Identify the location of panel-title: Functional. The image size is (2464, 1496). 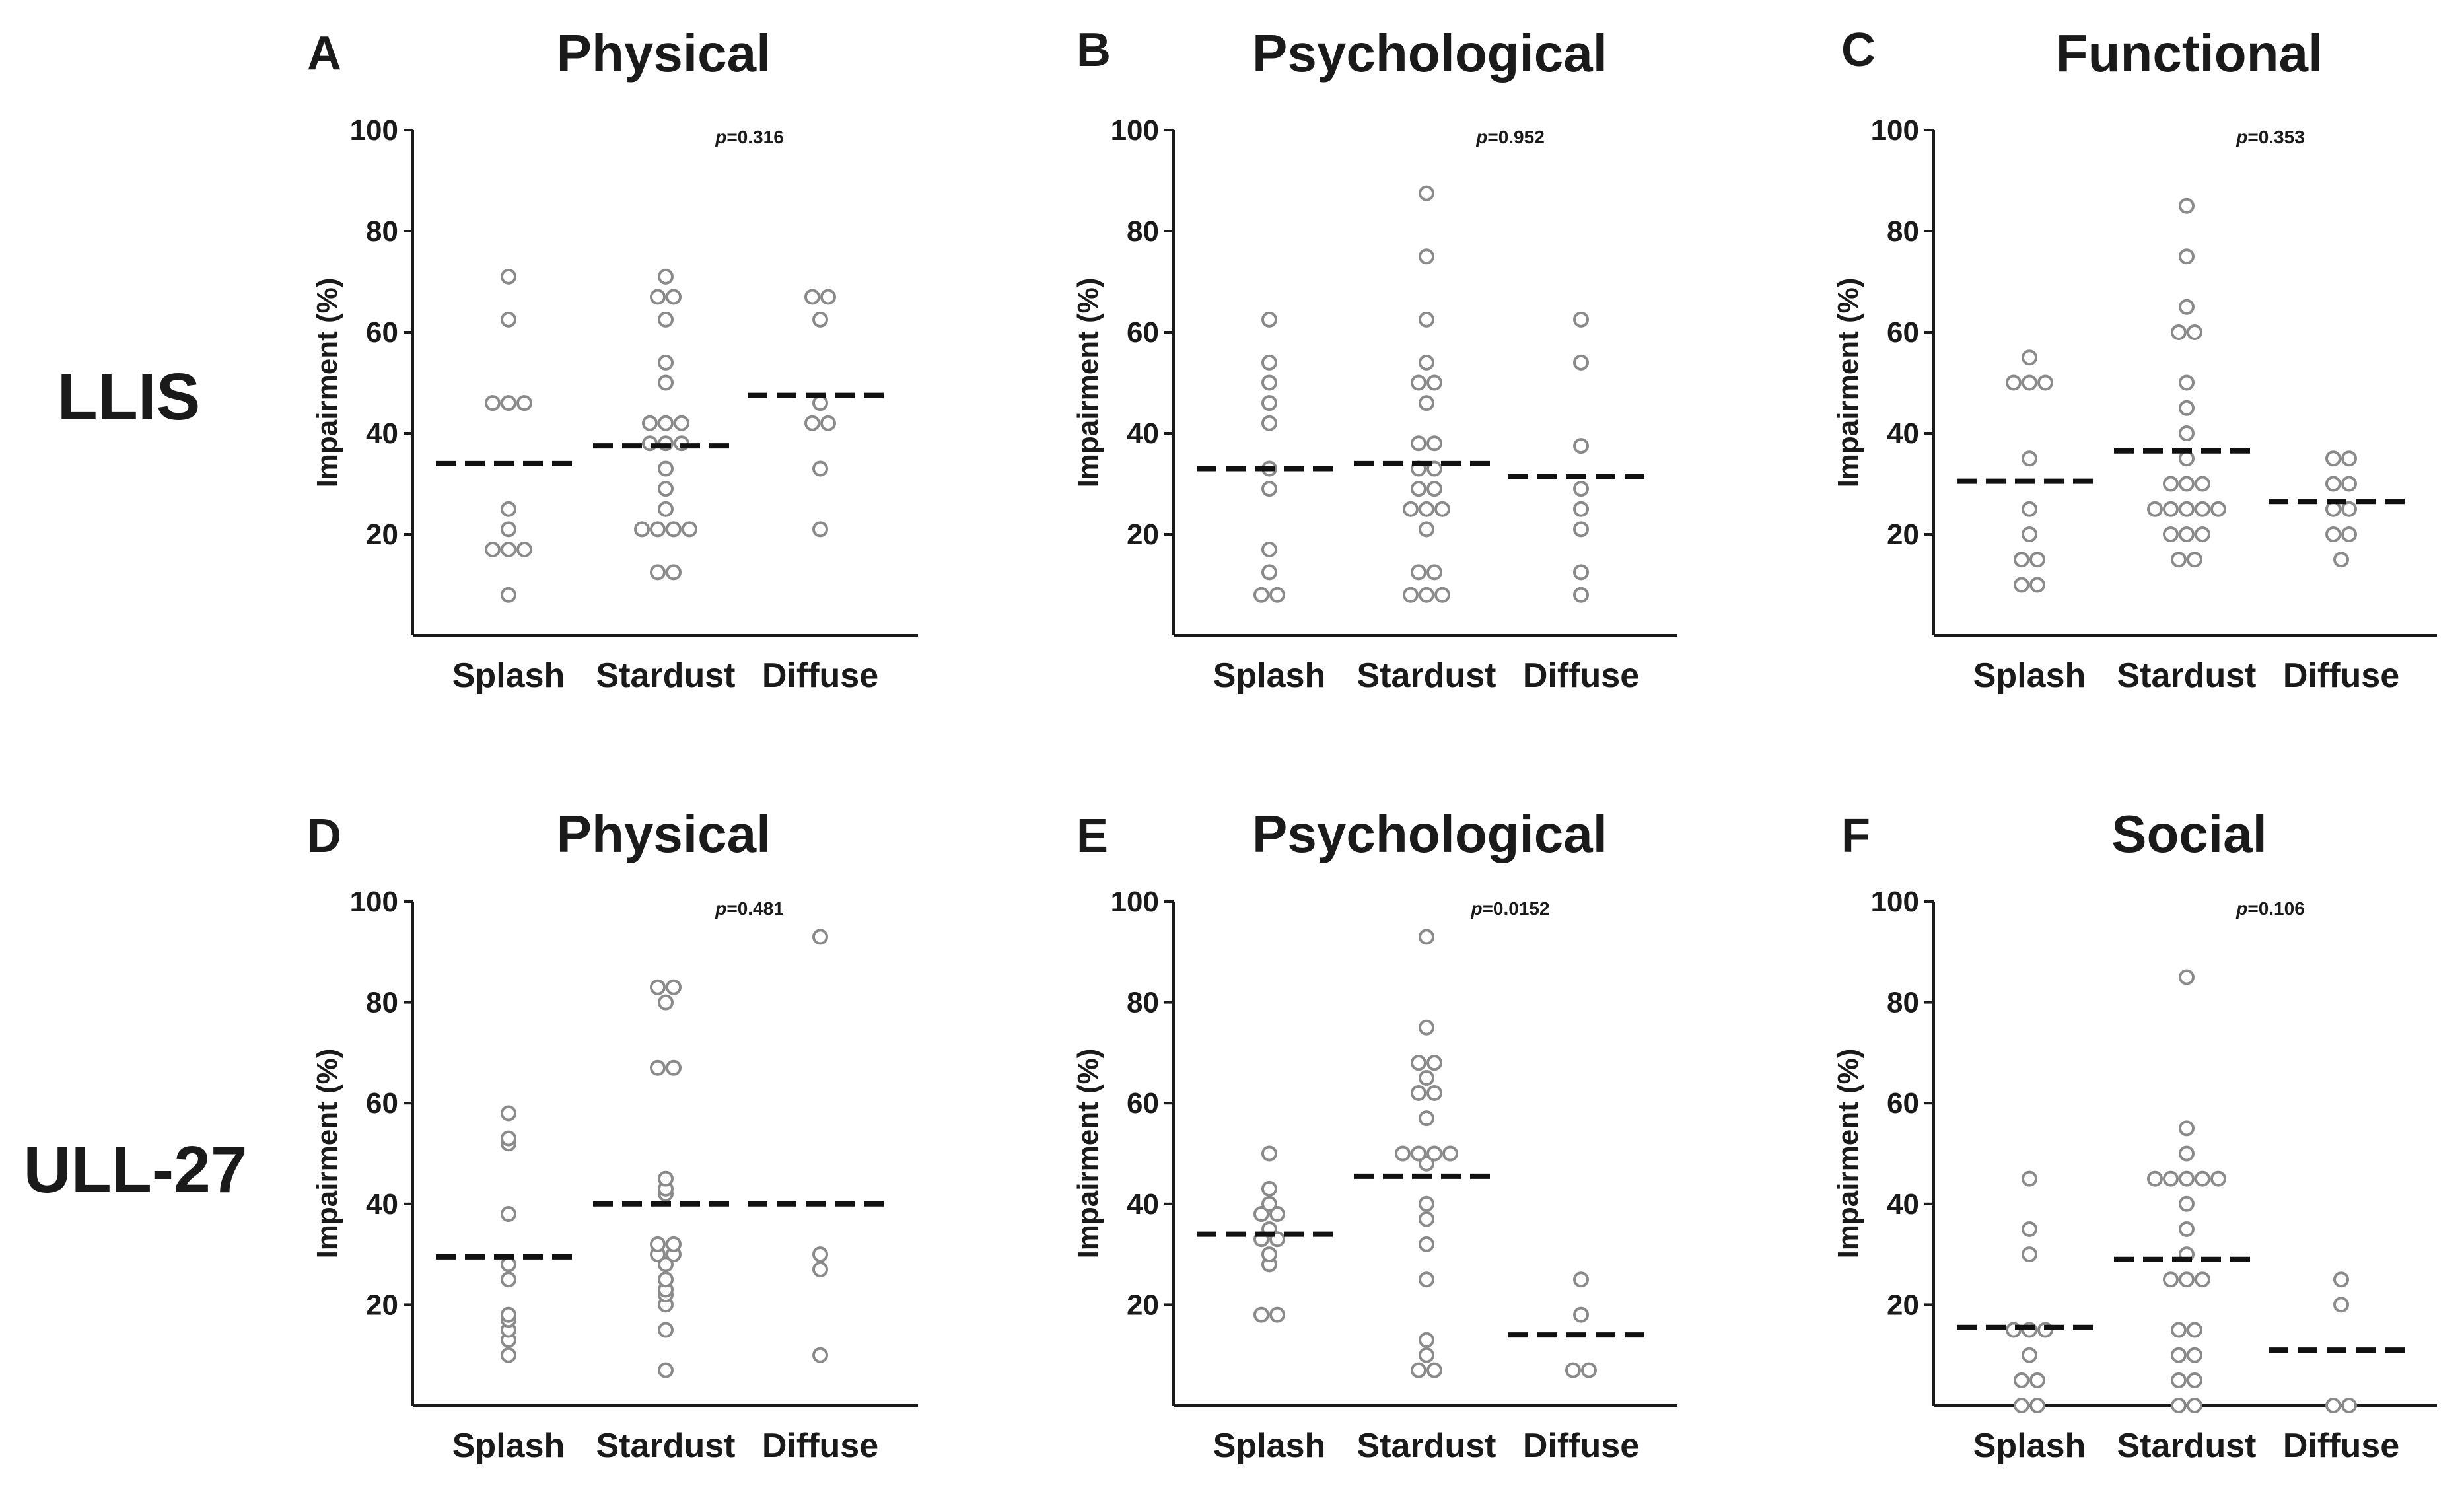
(2189, 53).